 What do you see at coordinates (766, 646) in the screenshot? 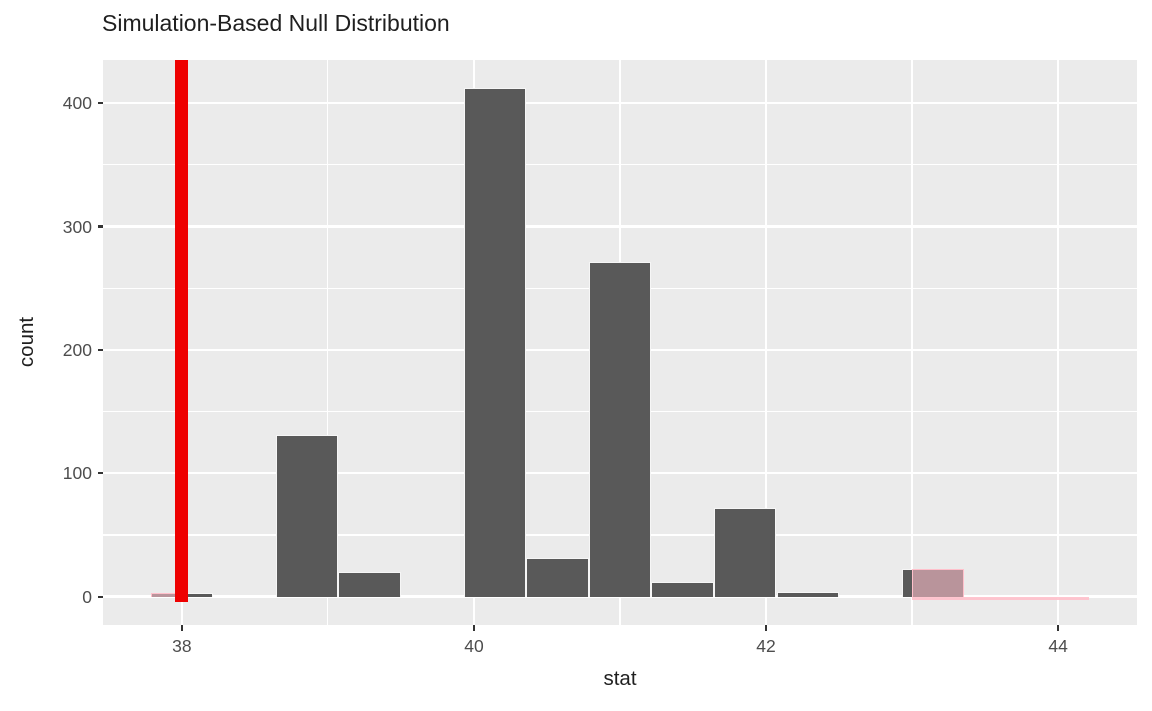
I see `x-tick-label: 42` at bounding box center [766, 646].